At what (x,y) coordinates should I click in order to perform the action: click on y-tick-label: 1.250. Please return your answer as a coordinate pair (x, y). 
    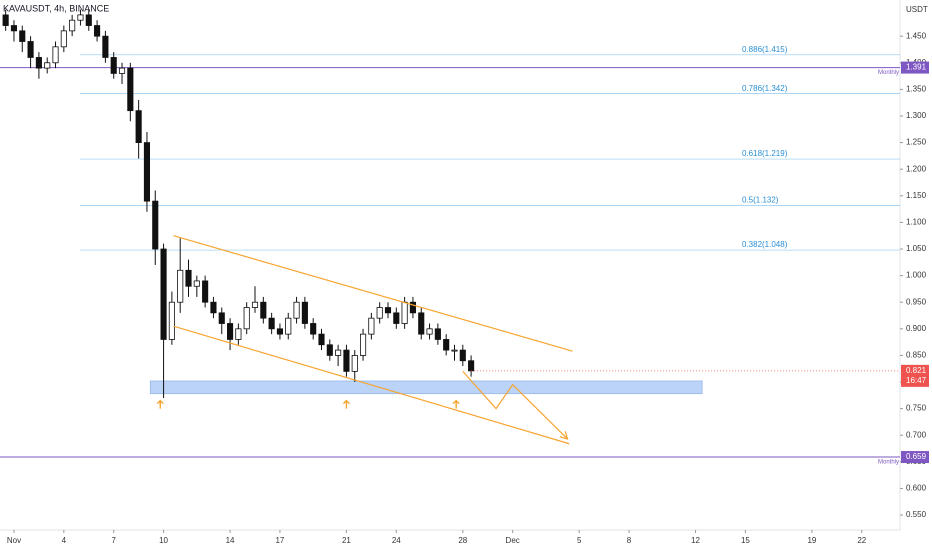
    Looking at the image, I should click on (916, 142).